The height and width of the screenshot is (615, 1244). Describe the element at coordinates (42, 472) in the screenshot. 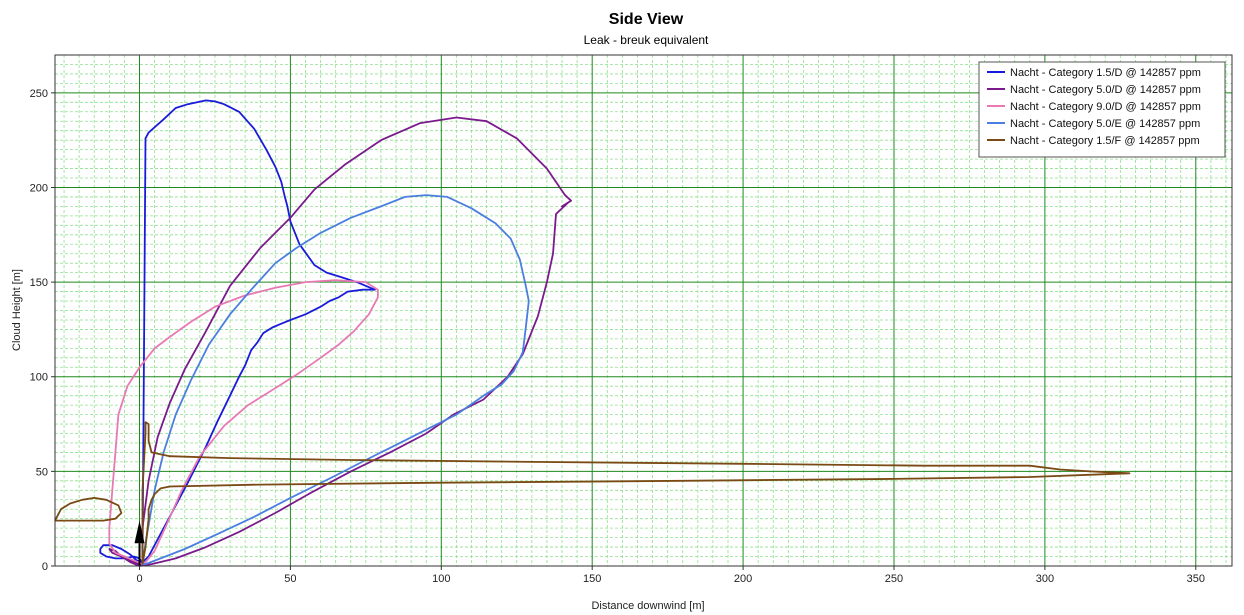

I see `y-tick-label: 50` at that location.